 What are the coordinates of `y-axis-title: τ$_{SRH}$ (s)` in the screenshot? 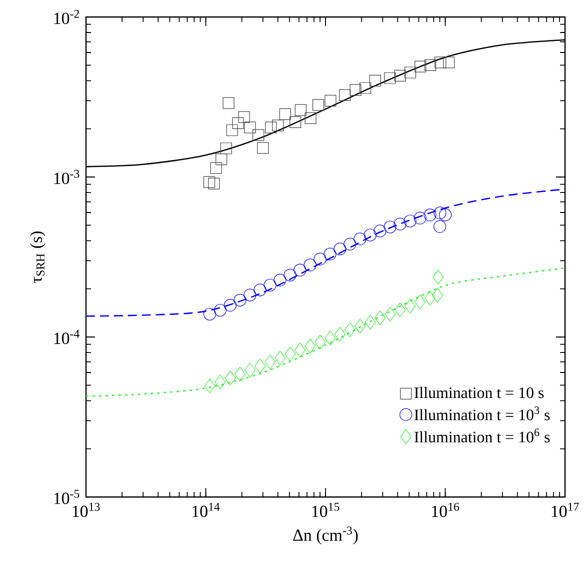 It's located at (38, 257).